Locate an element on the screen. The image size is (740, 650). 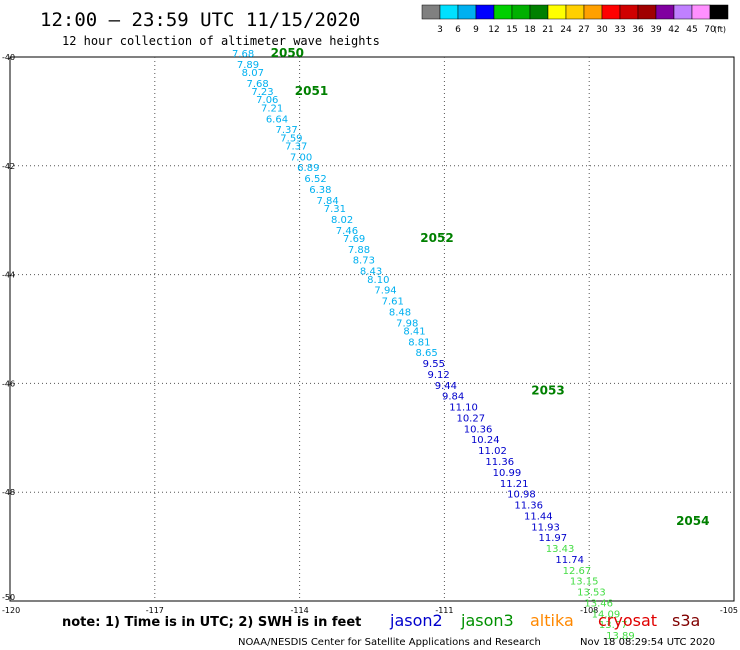
y-tick-label: -44 is located at coordinates (8, 275).